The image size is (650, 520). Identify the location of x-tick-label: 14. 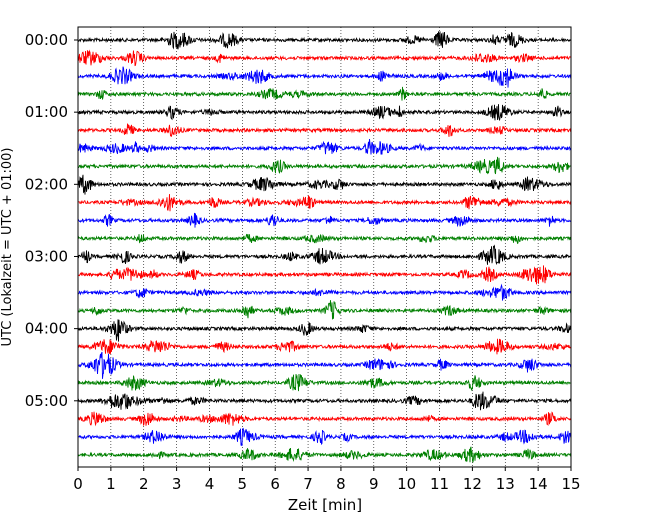
(538, 484).